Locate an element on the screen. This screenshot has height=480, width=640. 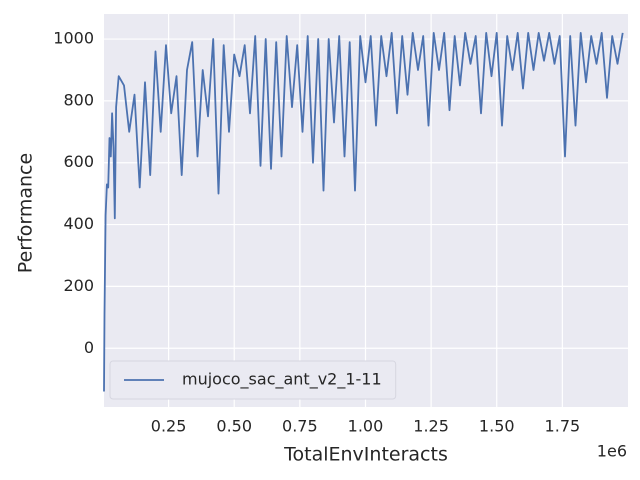
y-tick-label: 400 is located at coordinates (78, 223).